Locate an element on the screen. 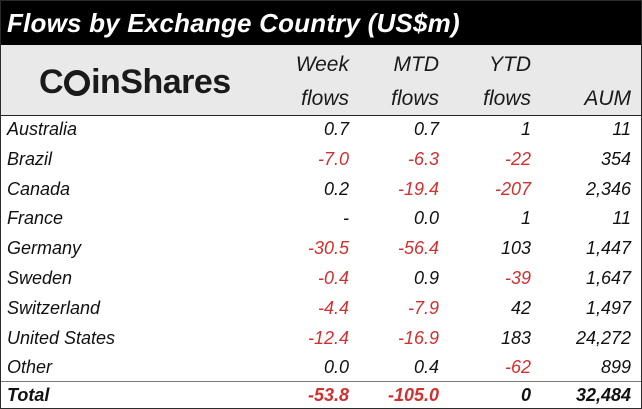  cell-aum-united-states: 24,272 is located at coordinates (603, 337).